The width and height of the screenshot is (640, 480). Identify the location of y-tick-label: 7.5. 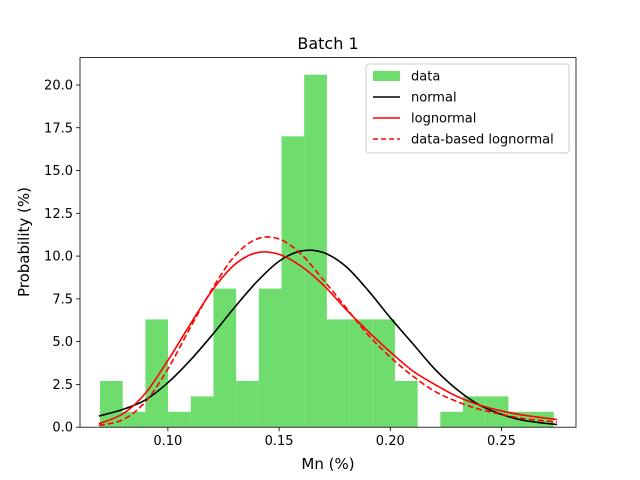
(62, 299).